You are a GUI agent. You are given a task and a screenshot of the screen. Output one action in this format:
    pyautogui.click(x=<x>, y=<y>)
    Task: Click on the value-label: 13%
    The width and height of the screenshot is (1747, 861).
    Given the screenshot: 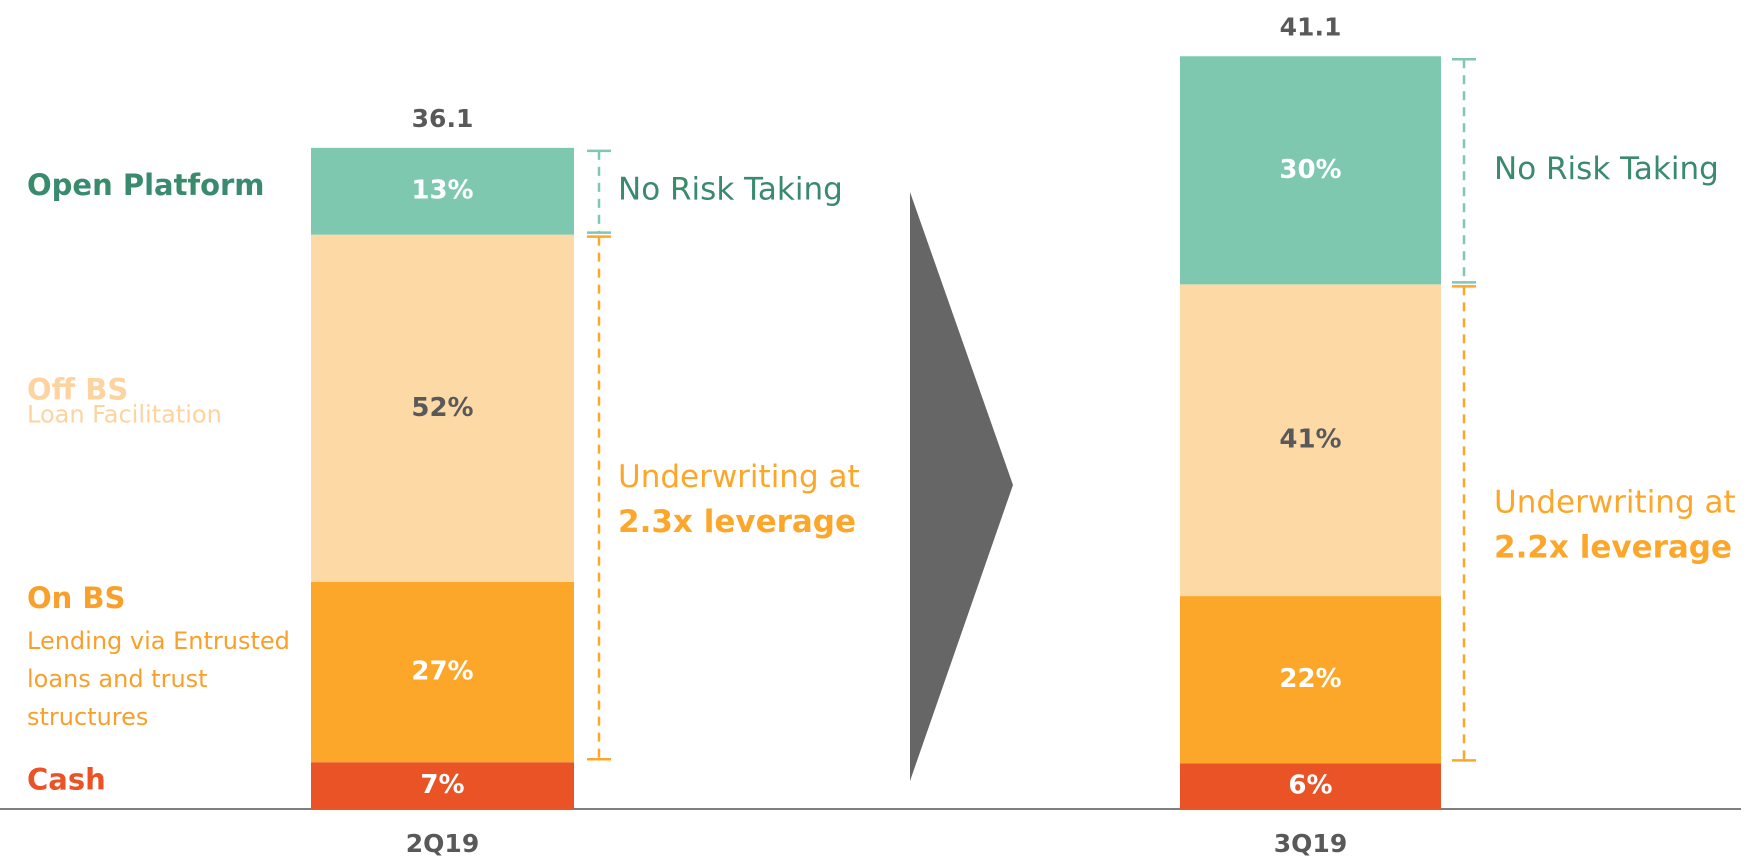 What is the action you would take?
    pyautogui.click(x=442, y=191)
    